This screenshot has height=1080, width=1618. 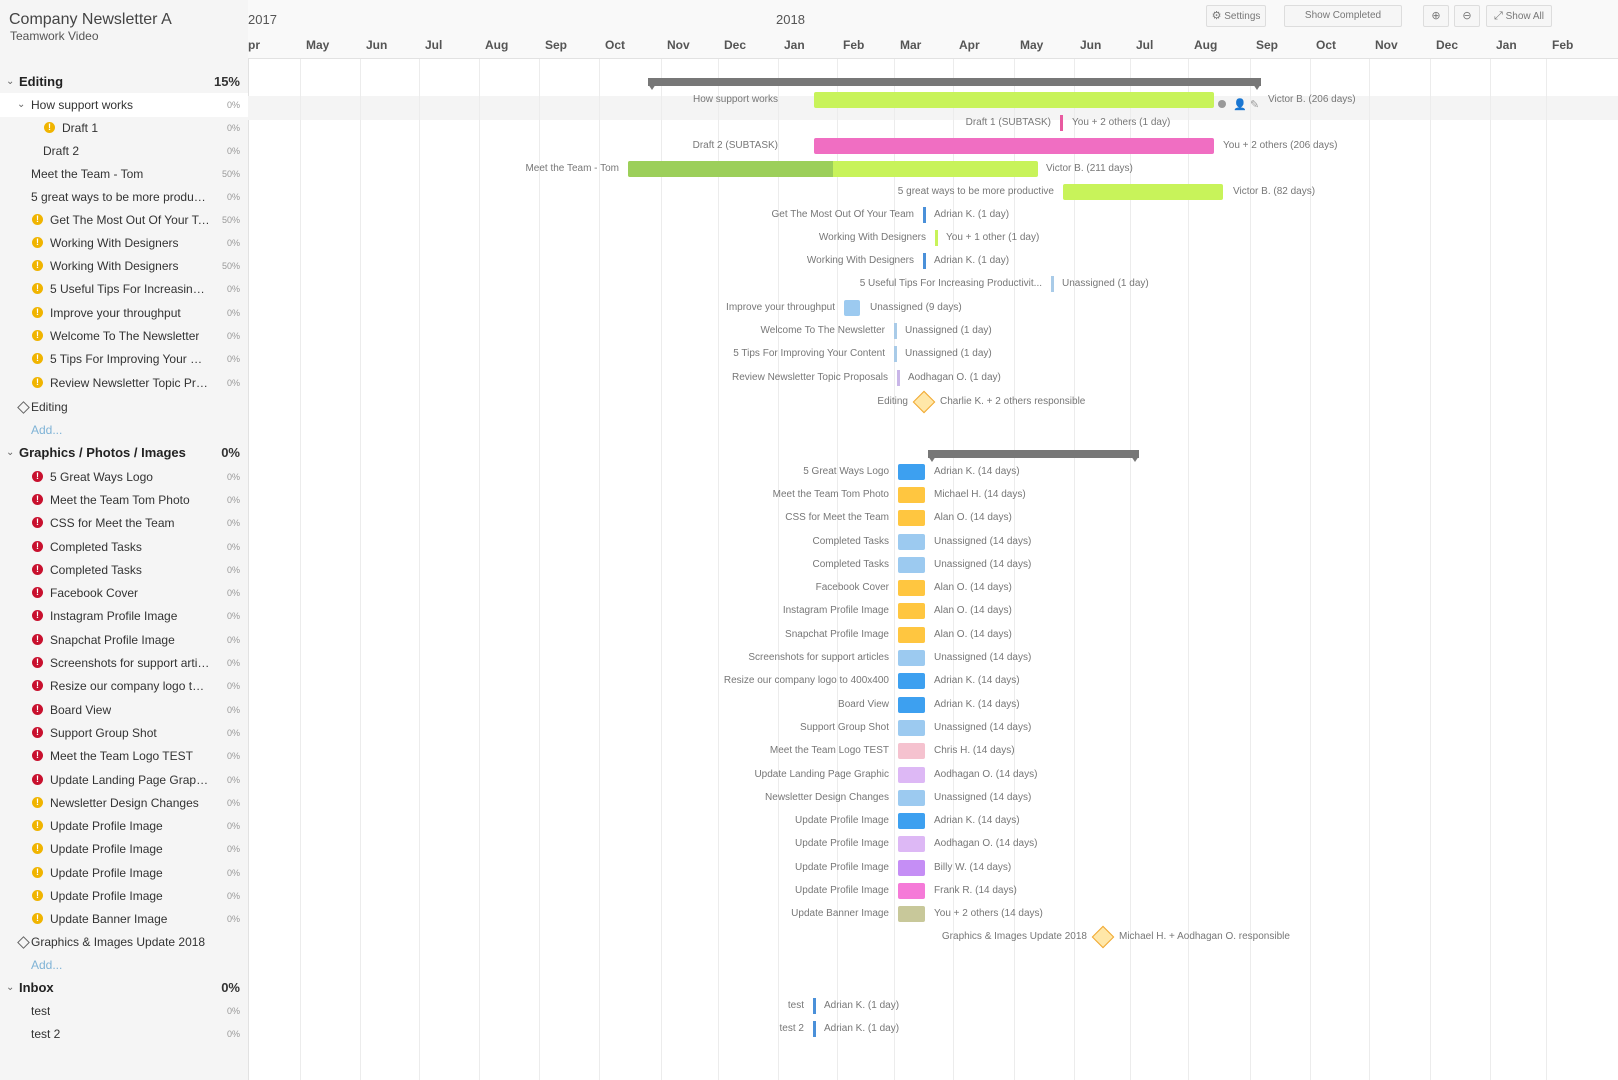 I want to click on task-row-working-with-designers: ! Working With Designers 50%, so click(x=124, y=266).